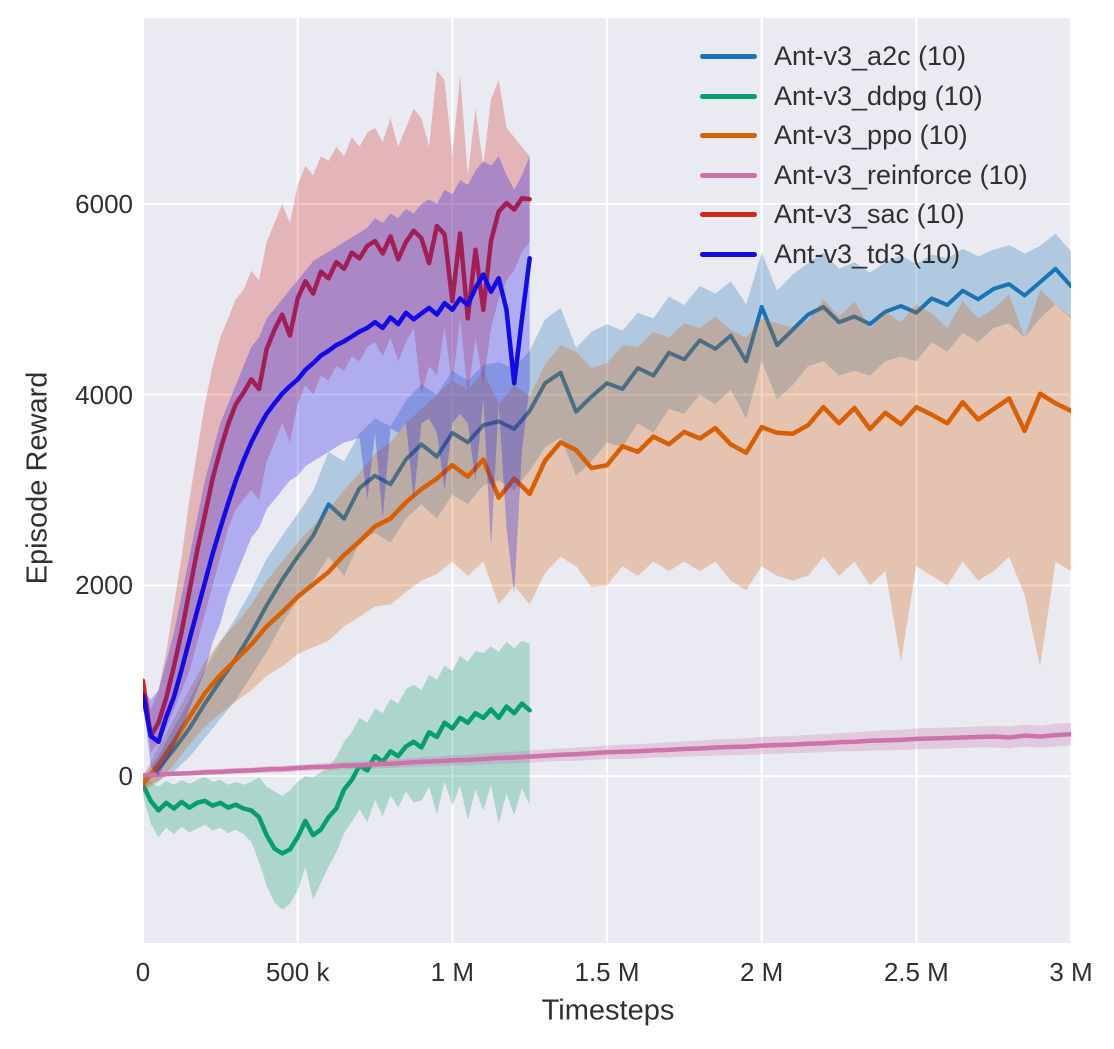 The image size is (1114, 1049). Describe the element at coordinates (104, 585) in the screenshot. I see `y-tick-label-2000: 2000` at that location.